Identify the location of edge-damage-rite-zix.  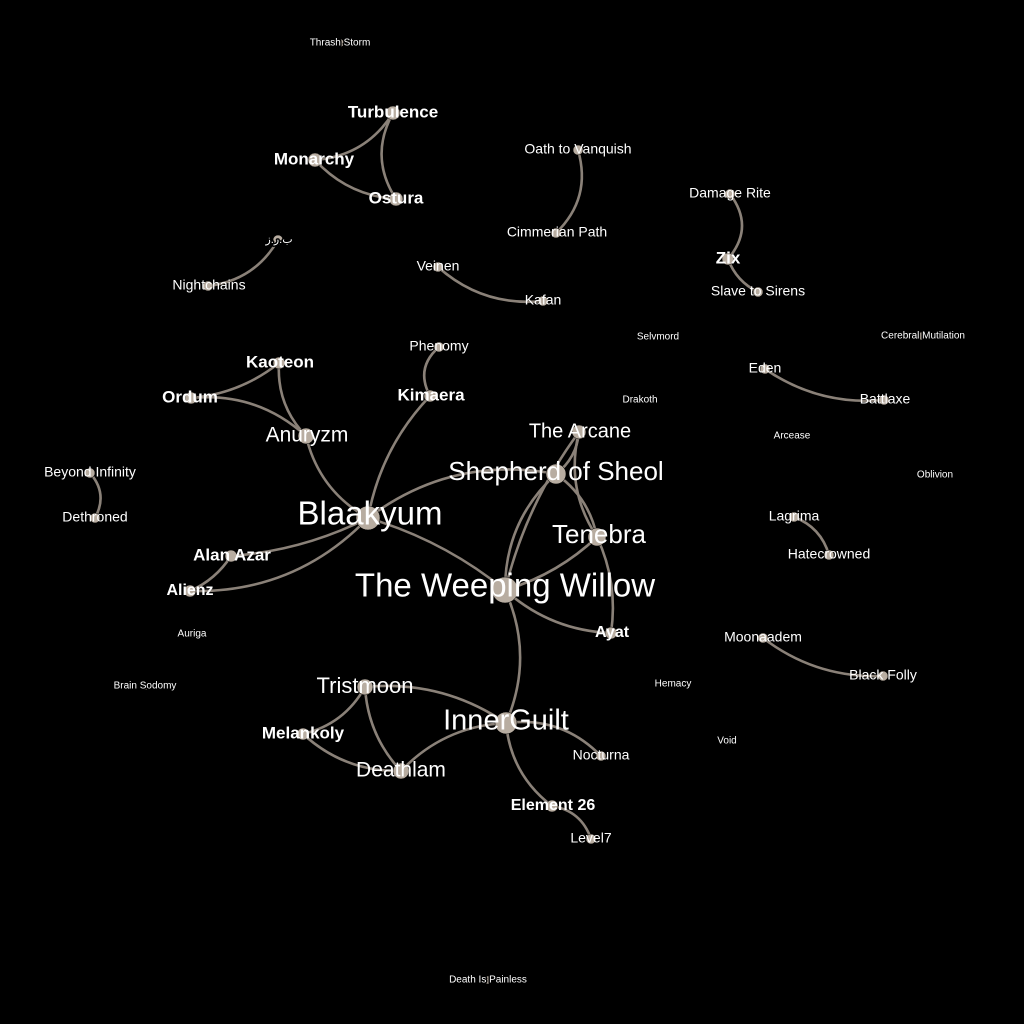
(735, 226).